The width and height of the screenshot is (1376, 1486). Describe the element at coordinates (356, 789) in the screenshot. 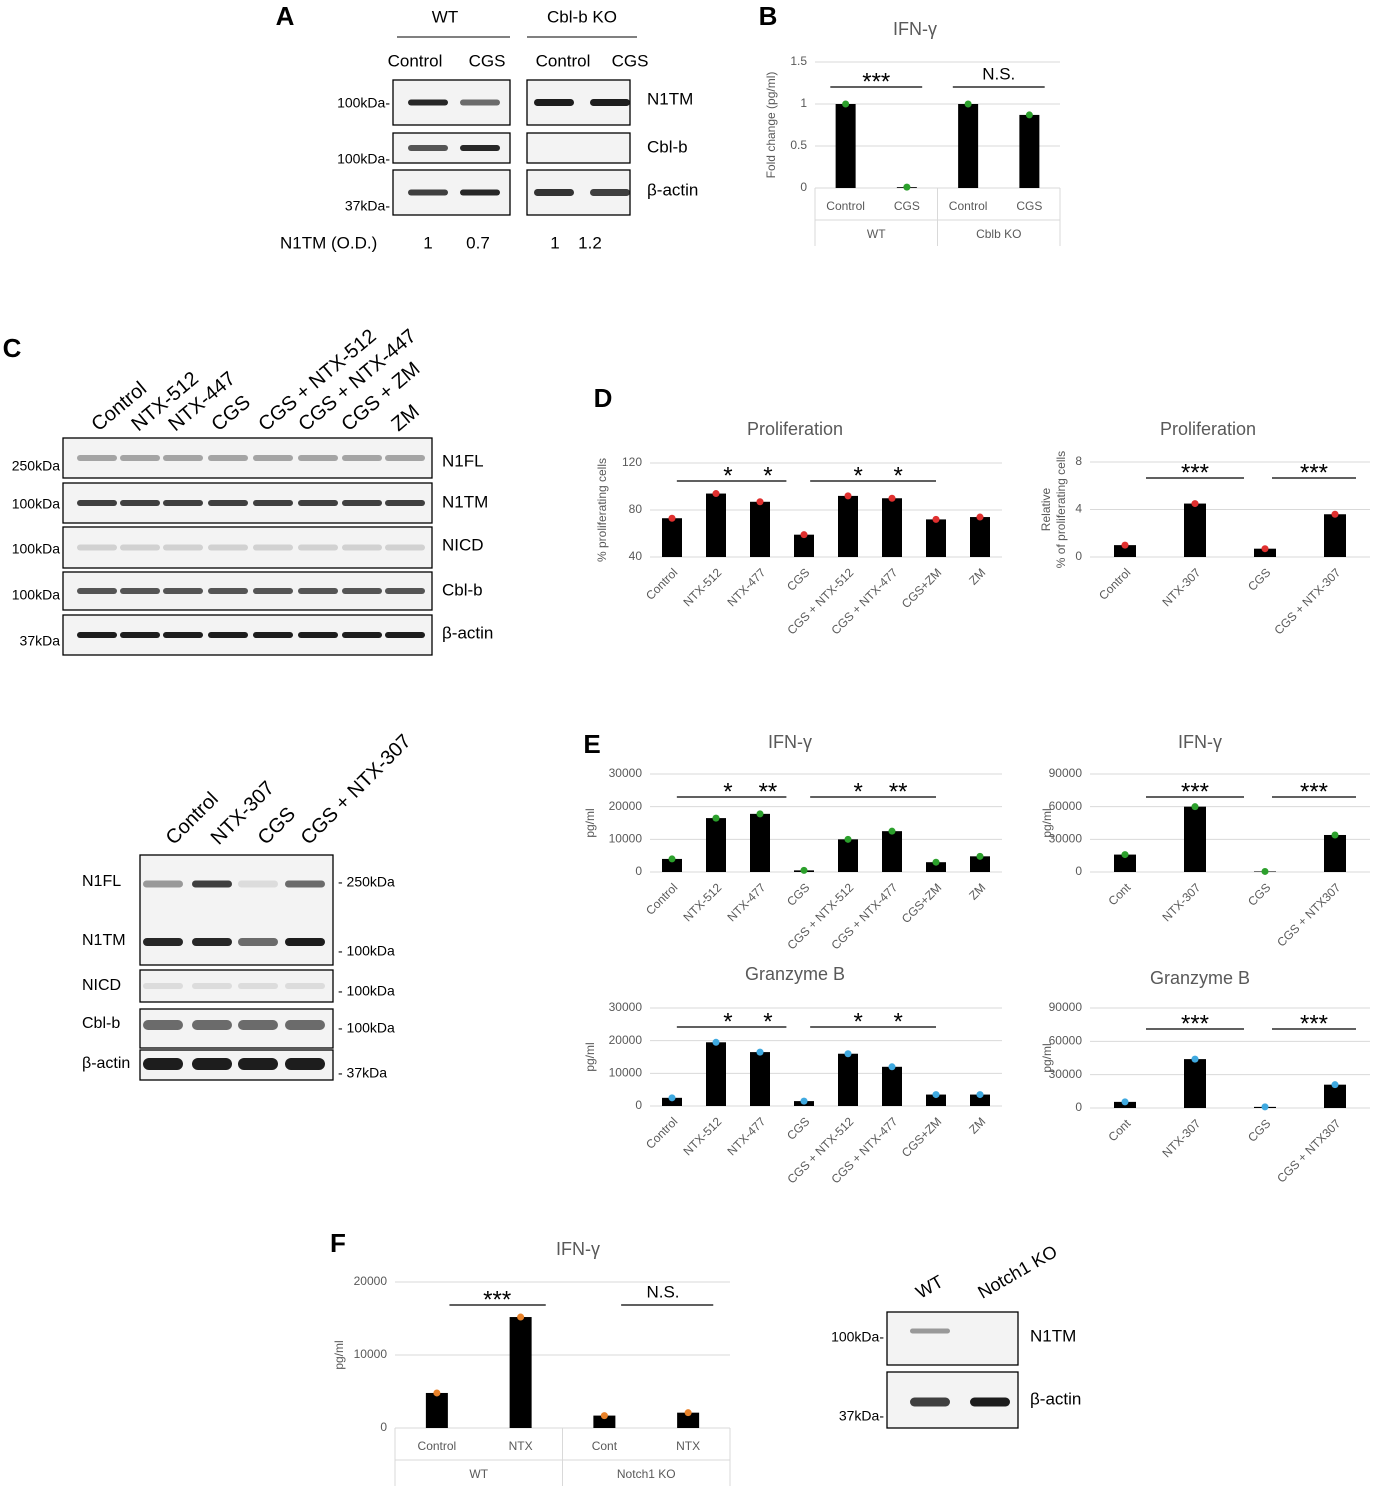

I see `lane-label: CGS + NTX-307` at that location.